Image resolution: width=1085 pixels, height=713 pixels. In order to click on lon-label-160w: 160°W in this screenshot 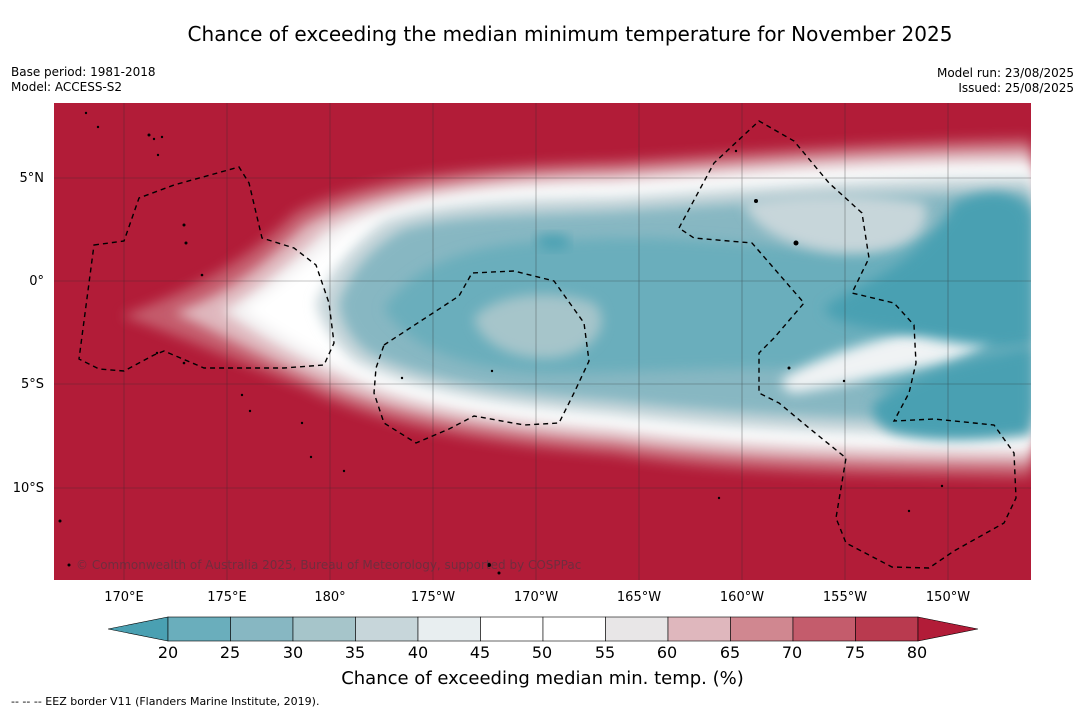, I will do `click(742, 597)`.